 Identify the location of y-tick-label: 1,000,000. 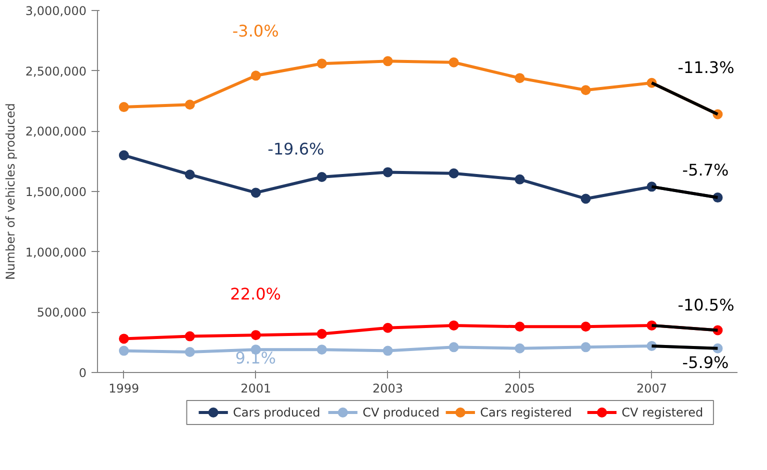
(56, 252).